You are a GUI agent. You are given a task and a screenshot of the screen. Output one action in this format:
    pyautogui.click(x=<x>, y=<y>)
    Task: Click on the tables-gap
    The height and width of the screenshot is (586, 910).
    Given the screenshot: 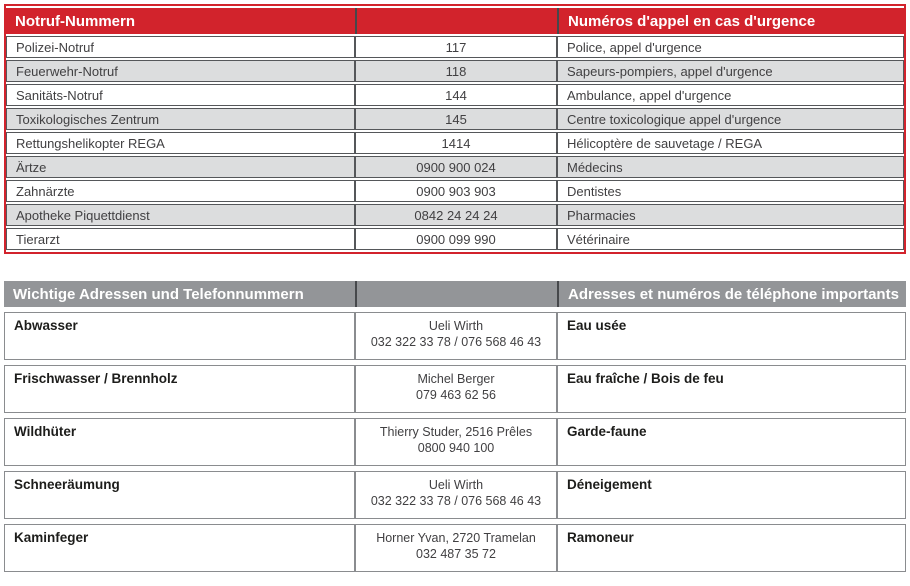 What is the action you would take?
    pyautogui.click(x=455, y=265)
    